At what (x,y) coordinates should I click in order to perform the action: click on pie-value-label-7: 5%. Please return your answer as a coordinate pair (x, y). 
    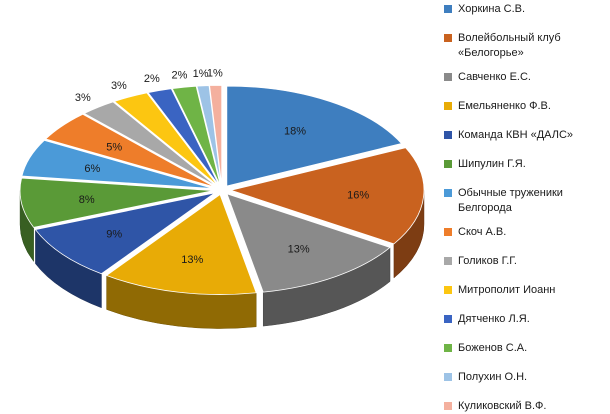
    Looking at the image, I should click on (114, 148).